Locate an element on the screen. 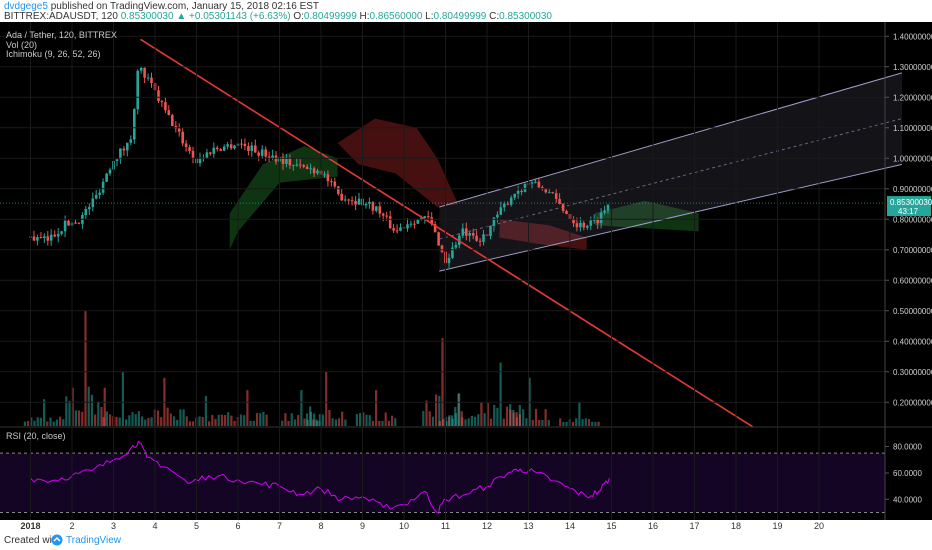 Image resolution: width=932 pixels, height=550 pixels. x-tick-label: 11 is located at coordinates (445, 526).